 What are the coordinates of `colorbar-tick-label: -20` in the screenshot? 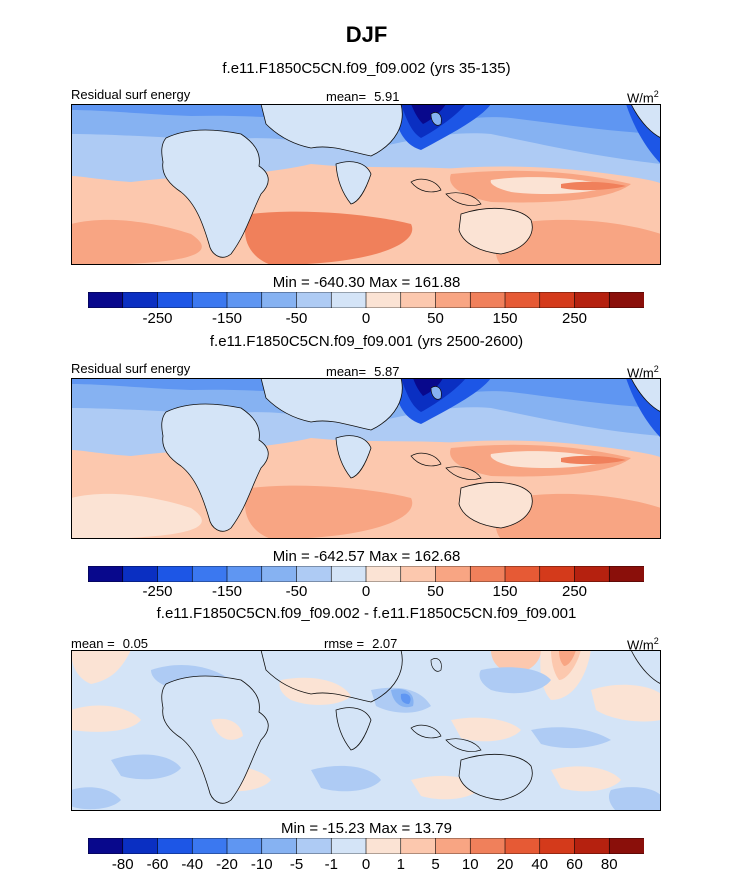 It's located at (227, 864).